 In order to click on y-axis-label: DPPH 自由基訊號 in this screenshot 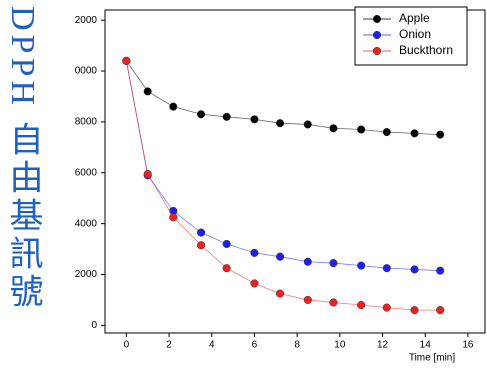, I will do `click(22, 159)`.